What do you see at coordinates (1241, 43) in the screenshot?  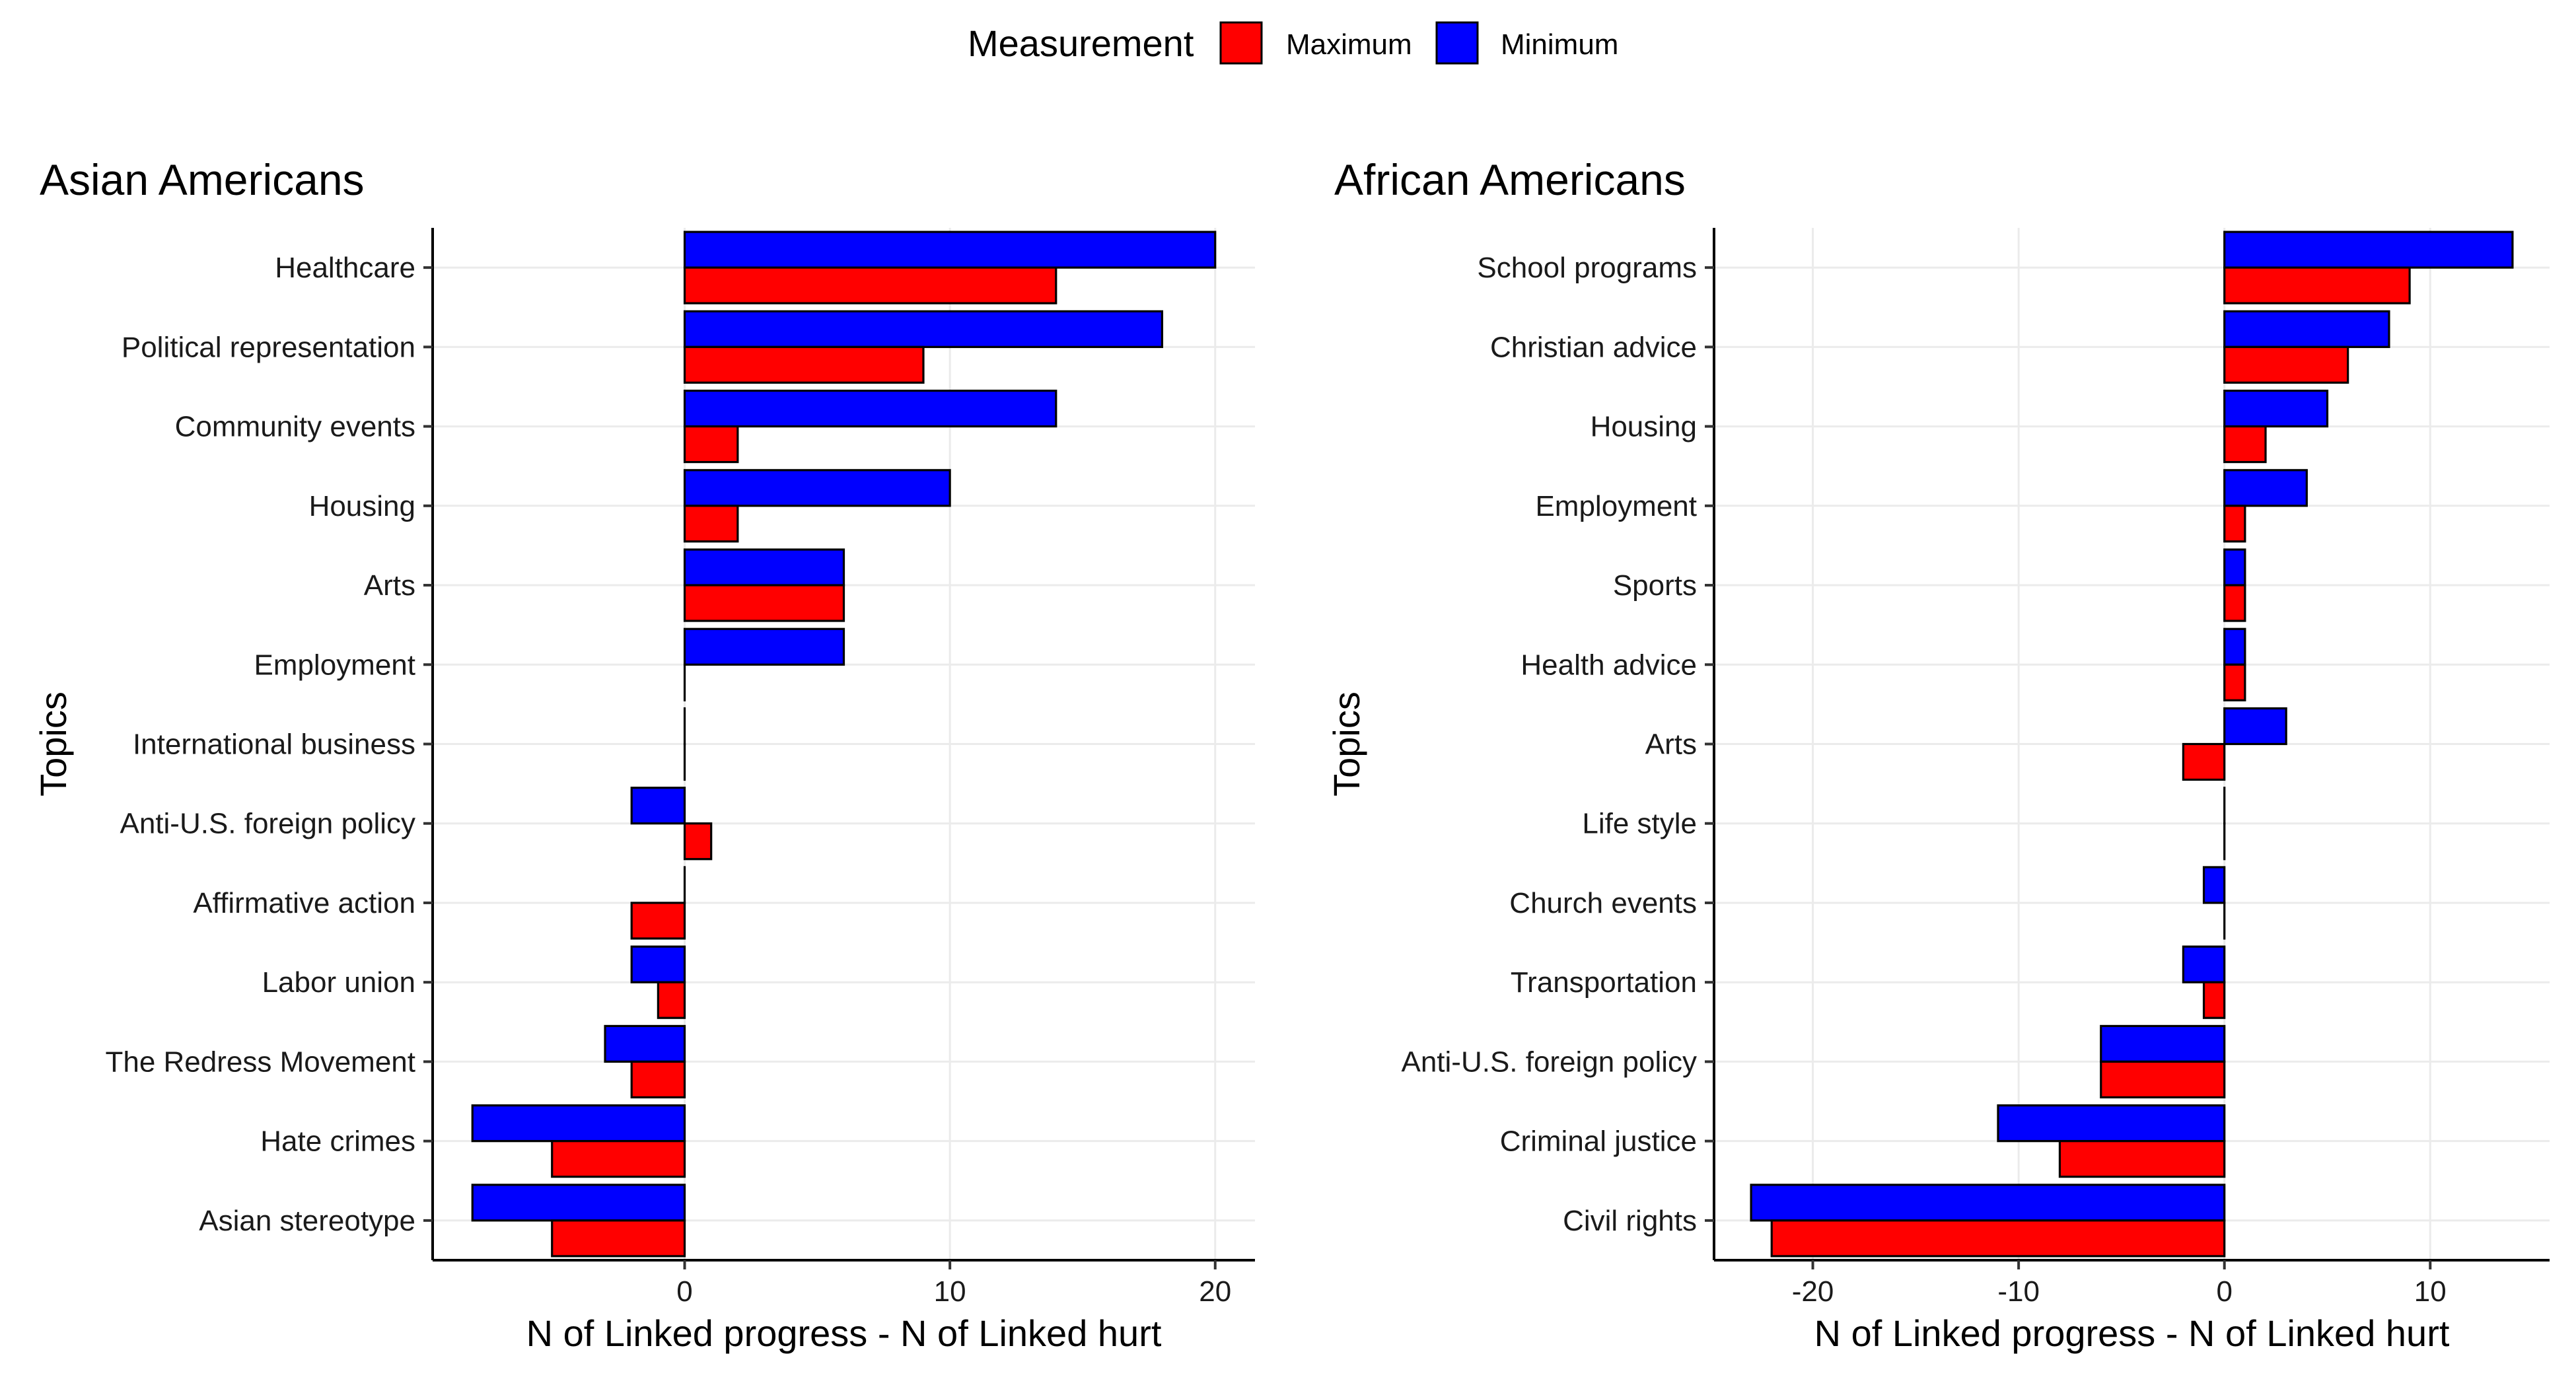 I see `legend-swatch-maximum` at bounding box center [1241, 43].